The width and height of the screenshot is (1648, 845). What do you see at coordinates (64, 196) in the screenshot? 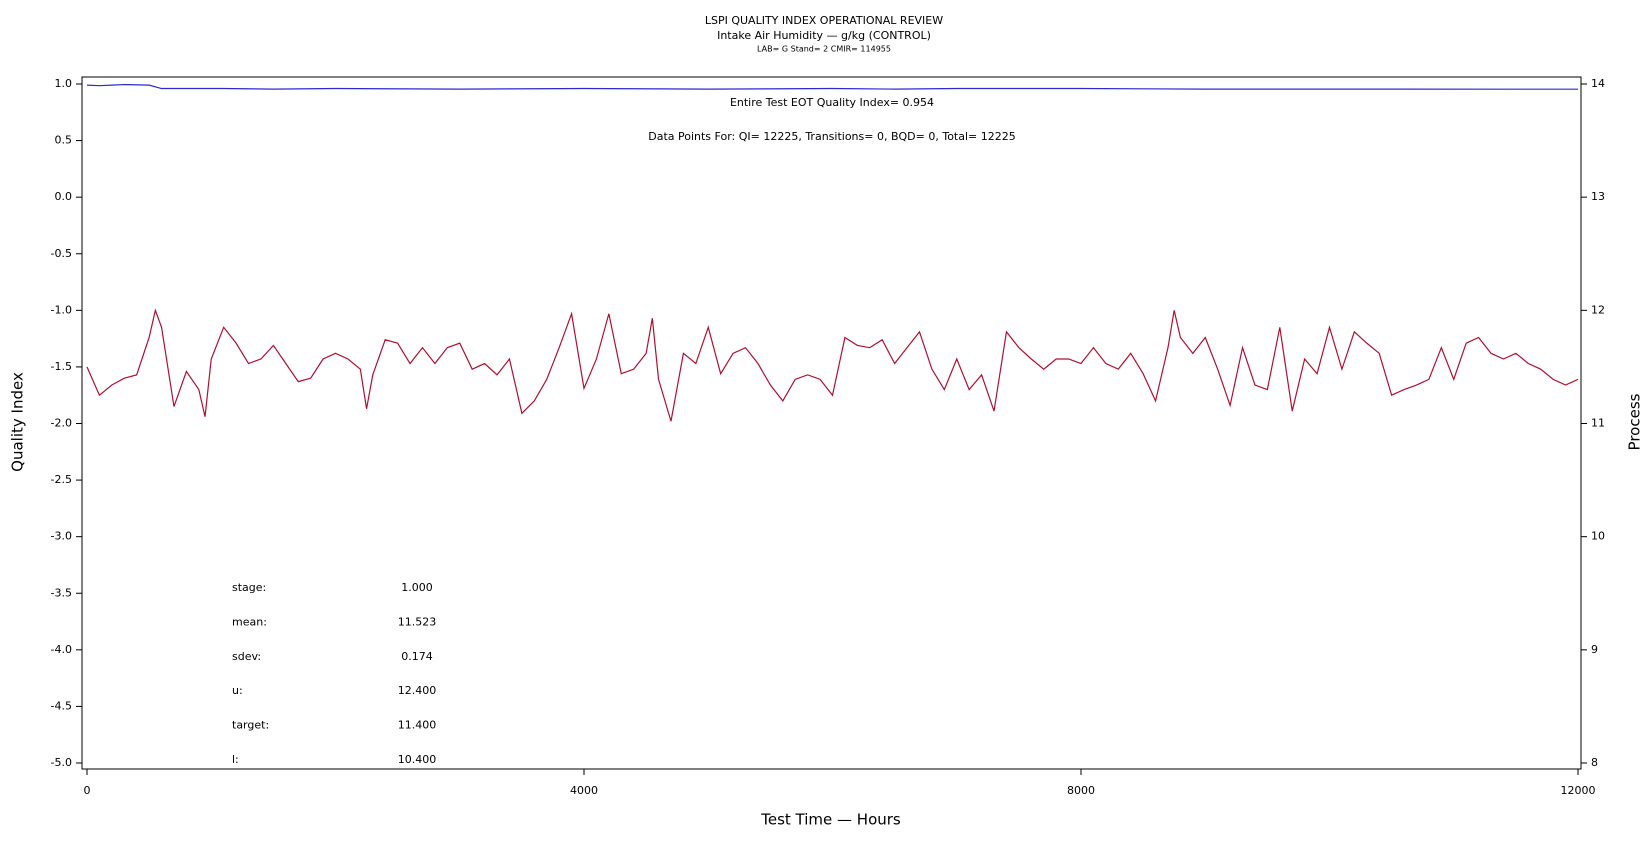
I see `y-tick-label: 0.0` at bounding box center [64, 196].